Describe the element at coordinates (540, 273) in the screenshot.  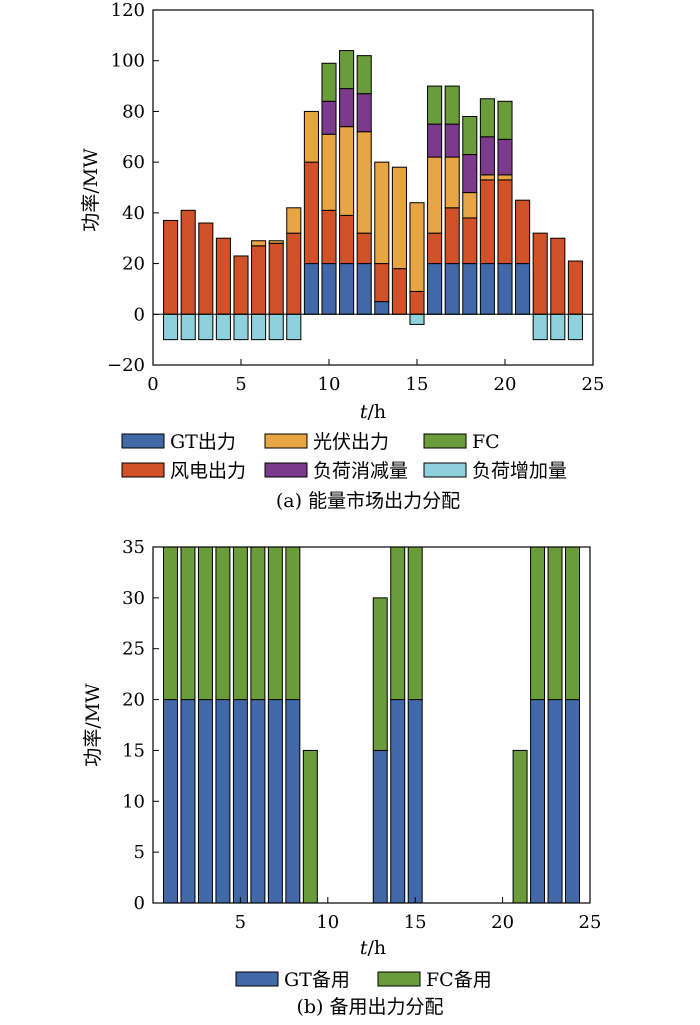
I see `bar-wind-t22` at that location.